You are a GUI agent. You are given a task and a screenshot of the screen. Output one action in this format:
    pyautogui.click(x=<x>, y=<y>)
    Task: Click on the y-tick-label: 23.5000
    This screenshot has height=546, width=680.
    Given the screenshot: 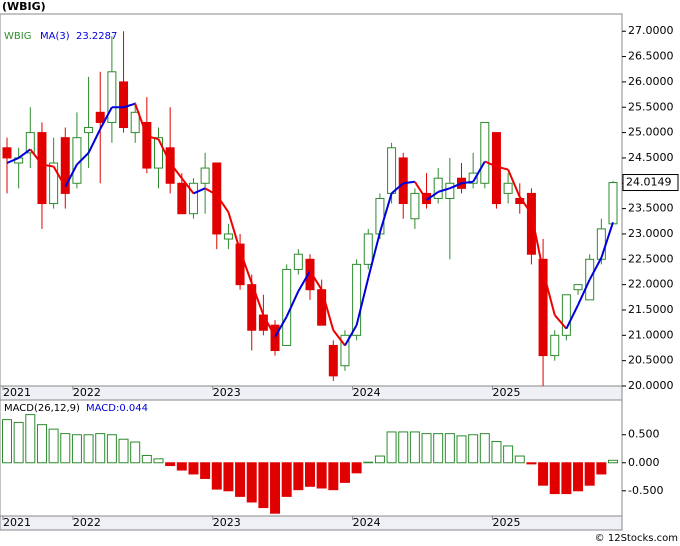 What is the action you would take?
    pyautogui.click(x=651, y=208)
    